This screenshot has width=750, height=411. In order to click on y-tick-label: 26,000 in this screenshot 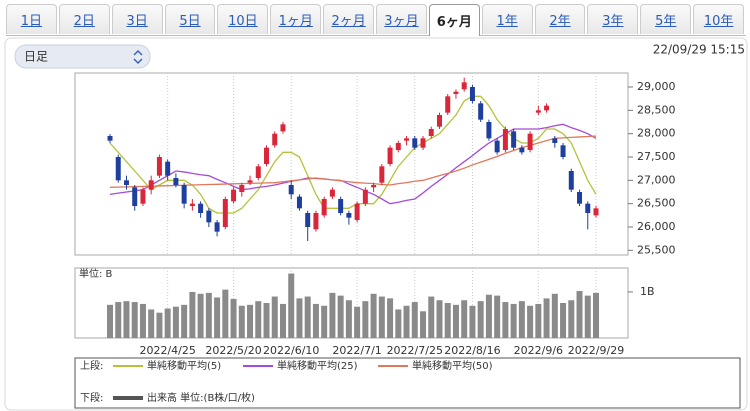, I will do `click(656, 226)`.